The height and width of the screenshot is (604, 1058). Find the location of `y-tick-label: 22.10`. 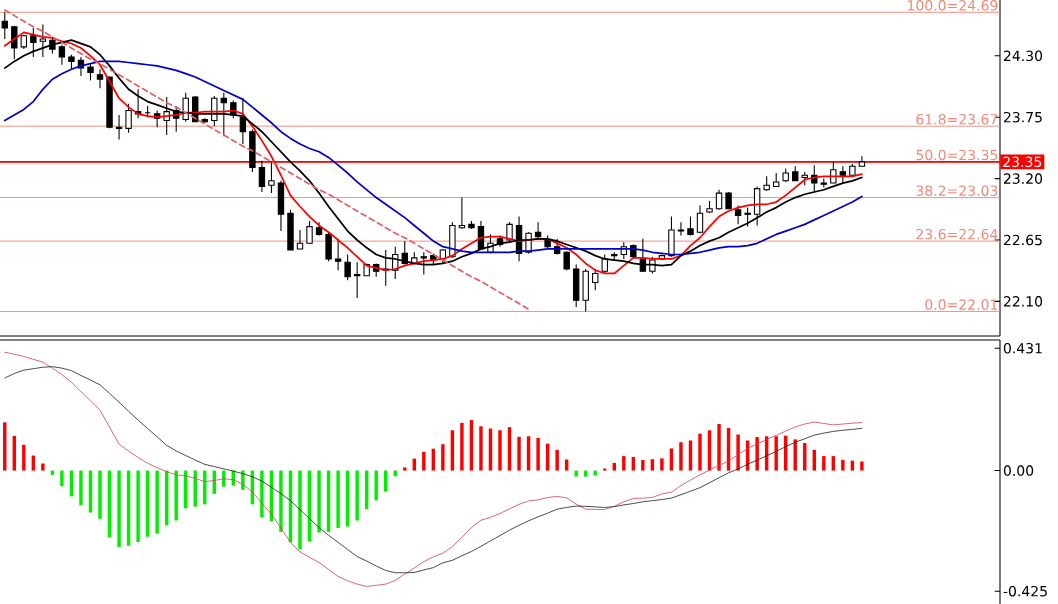

y-tick-label: 22.10 is located at coordinates (1023, 301).